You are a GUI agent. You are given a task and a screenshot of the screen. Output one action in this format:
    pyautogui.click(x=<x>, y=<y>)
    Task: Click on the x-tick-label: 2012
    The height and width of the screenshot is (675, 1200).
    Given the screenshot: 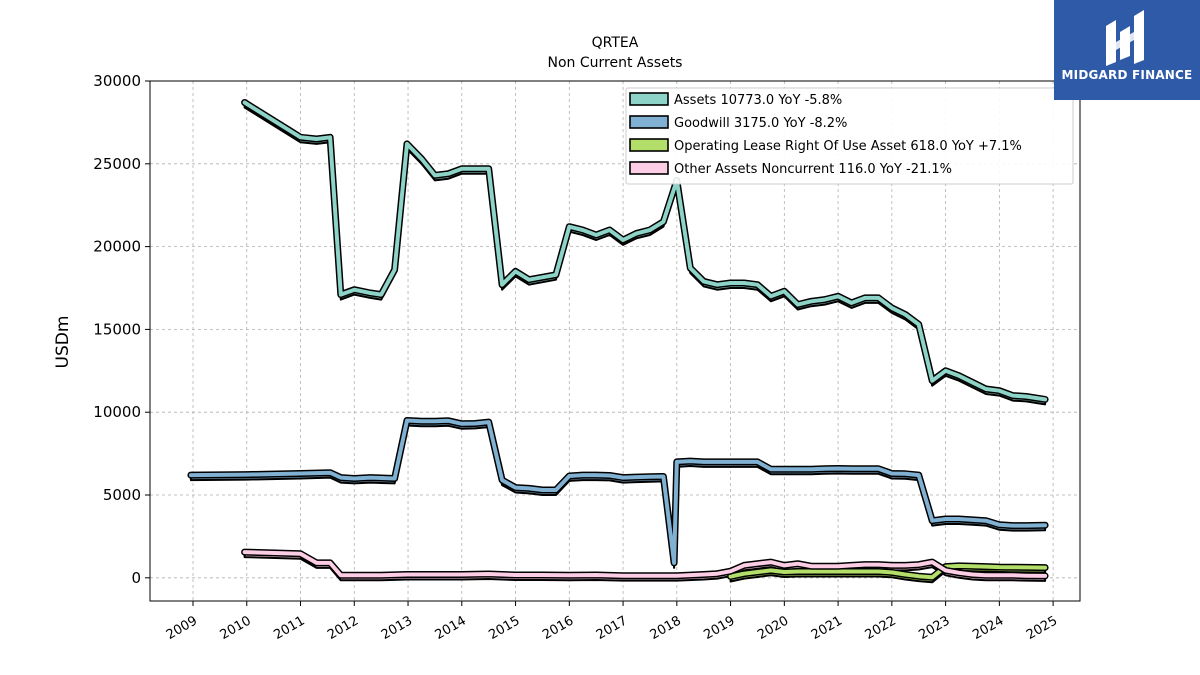 What is the action you would take?
    pyautogui.click(x=343, y=628)
    